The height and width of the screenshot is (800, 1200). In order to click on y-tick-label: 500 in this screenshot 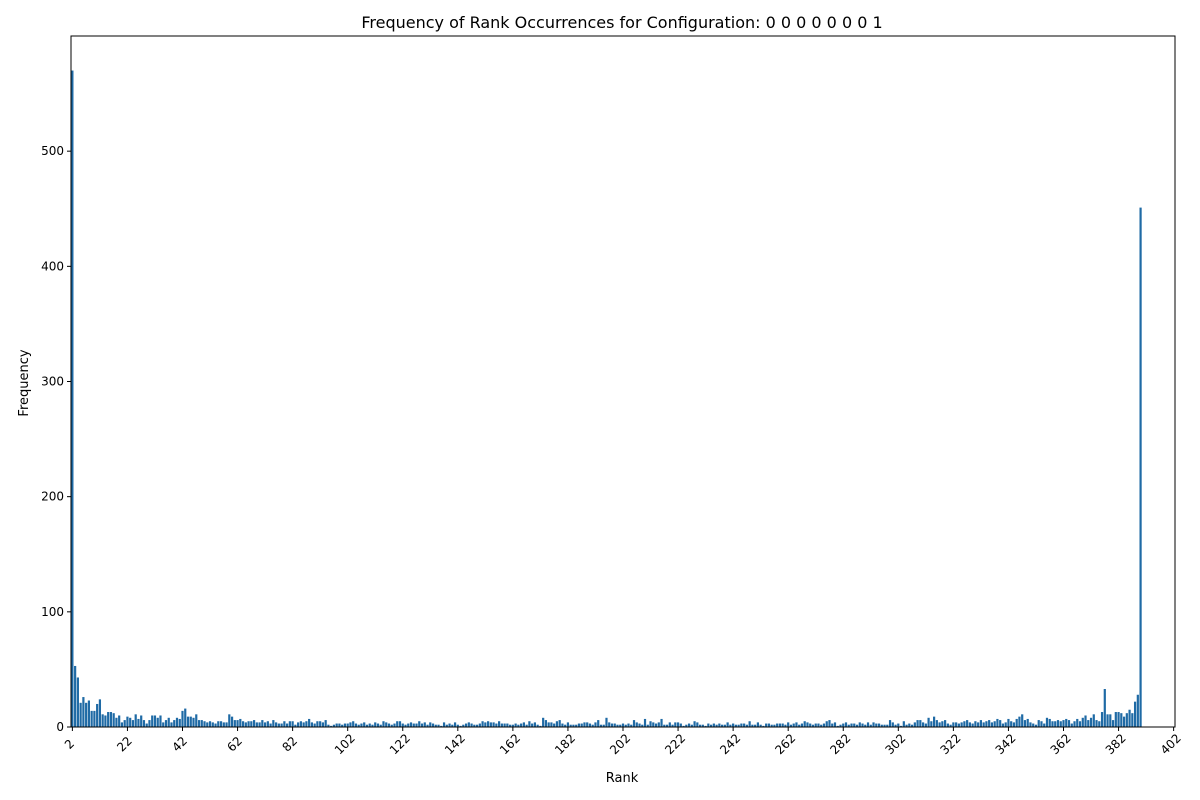, I will do `click(52, 151)`.